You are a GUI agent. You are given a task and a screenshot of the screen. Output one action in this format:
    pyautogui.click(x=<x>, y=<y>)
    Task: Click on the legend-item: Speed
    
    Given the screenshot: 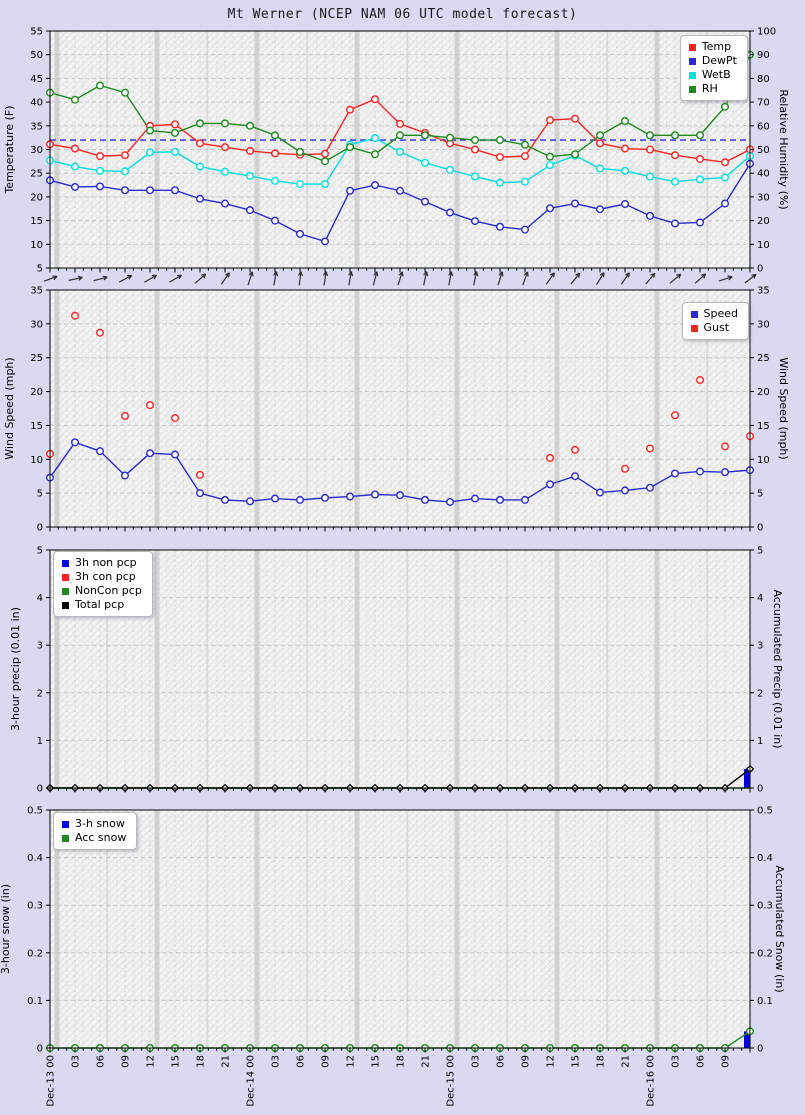 What is the action you would take?
    pyautogui.click(x=714, y=314)
    